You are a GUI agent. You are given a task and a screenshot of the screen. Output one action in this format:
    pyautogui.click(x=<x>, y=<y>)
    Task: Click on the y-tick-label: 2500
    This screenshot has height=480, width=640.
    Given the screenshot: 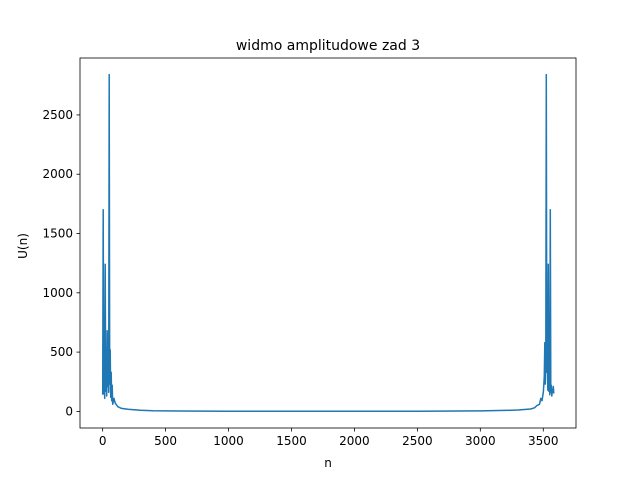 What is the action you would take?
    pyautogui.click(x=57, y=115)
    